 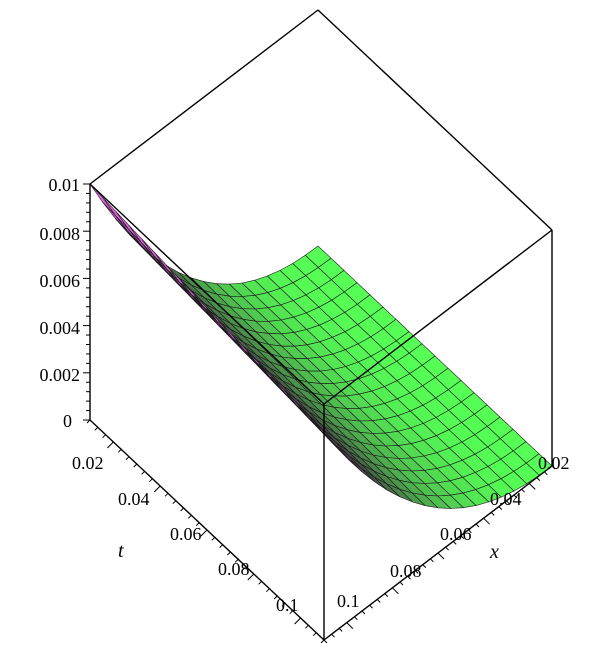 What do you see at coordinates (287, 605) in the screenshot?
I see `t-tick-label: 0.1` at bounding box center [287, 605].